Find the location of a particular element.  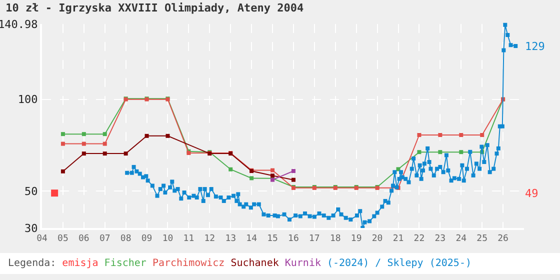

text: Fischer is located at coordinates (125, 263).